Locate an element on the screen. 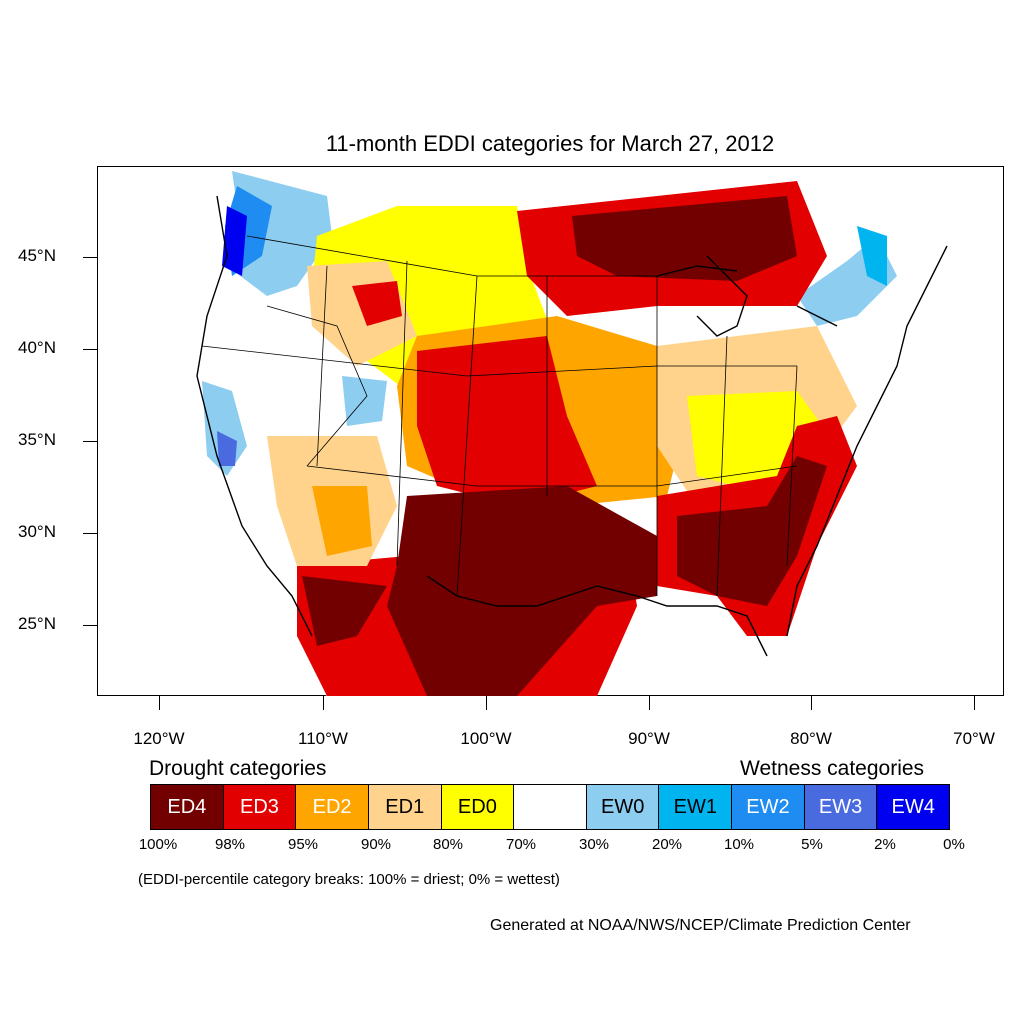 This screenshot has width=1024, height=1024. legend-break: 95% is located at coordinates (303, 844).